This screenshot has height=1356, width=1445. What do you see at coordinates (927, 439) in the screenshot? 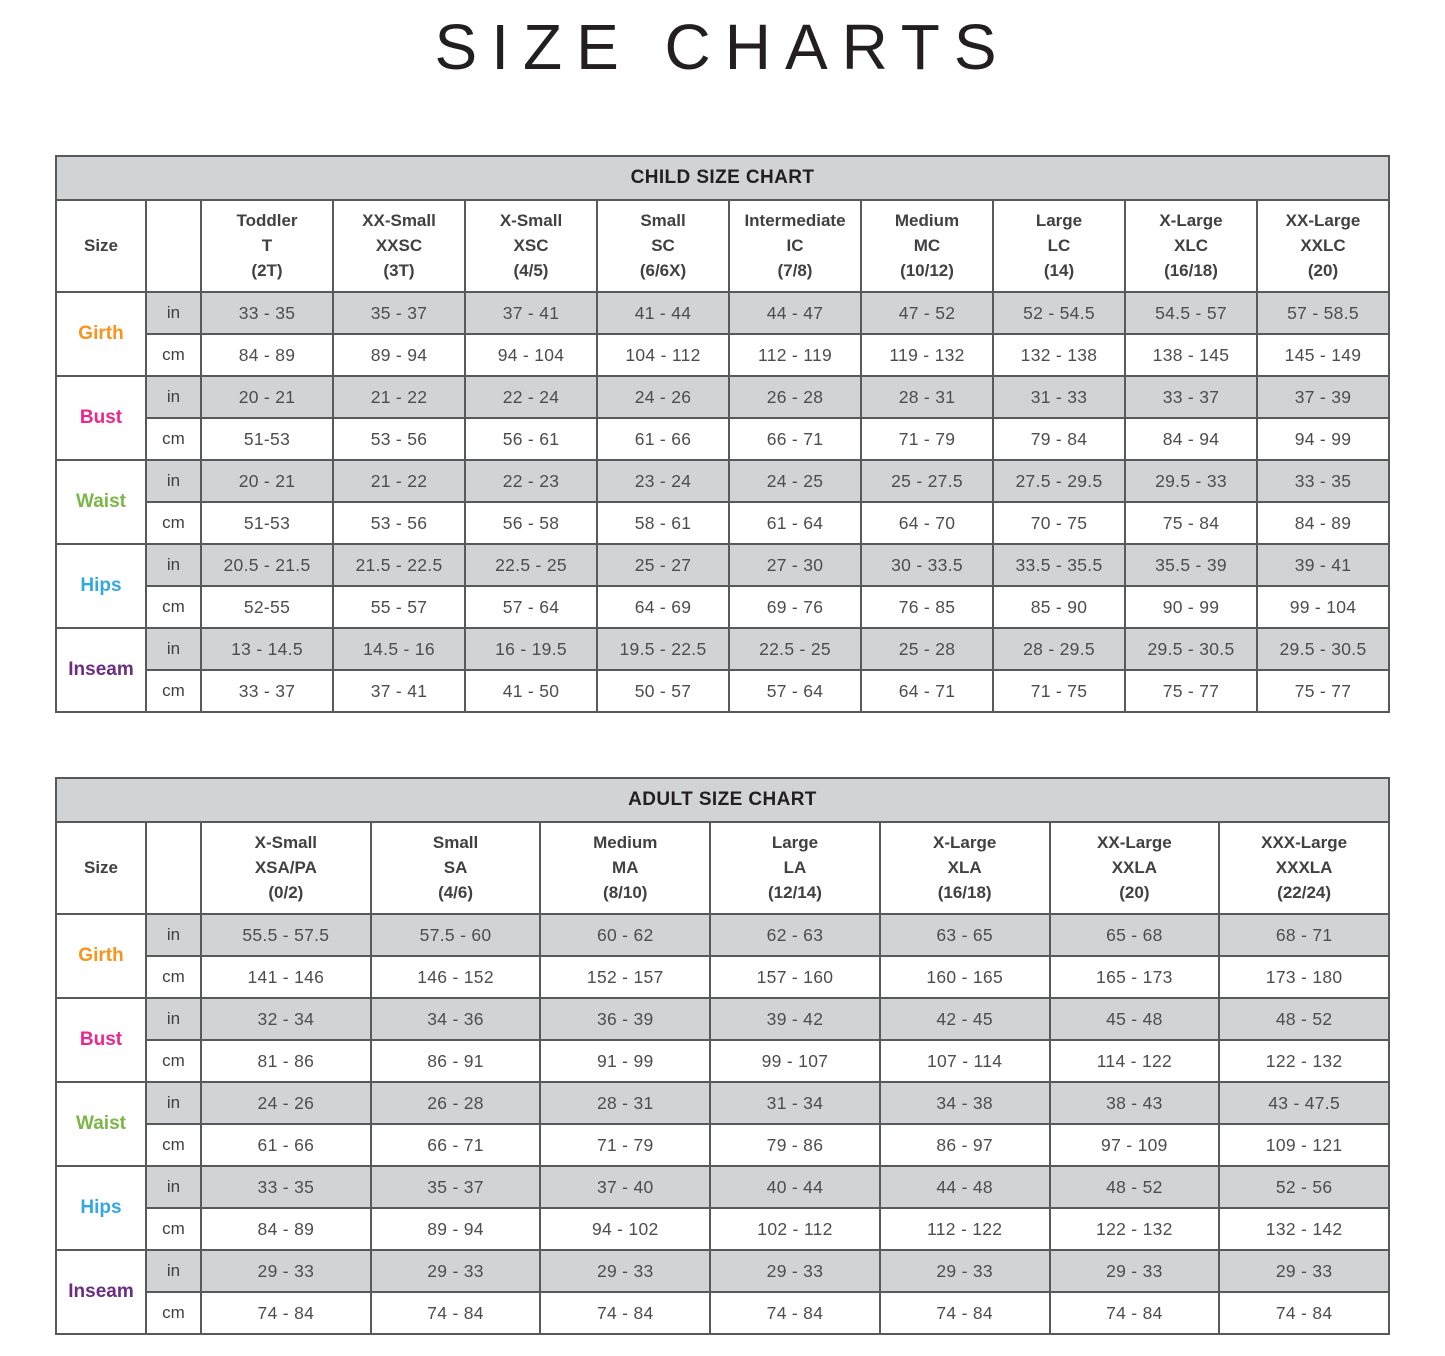
I see `child-bust-cm-value: 71 - 79` at bounding box center [927, 439].